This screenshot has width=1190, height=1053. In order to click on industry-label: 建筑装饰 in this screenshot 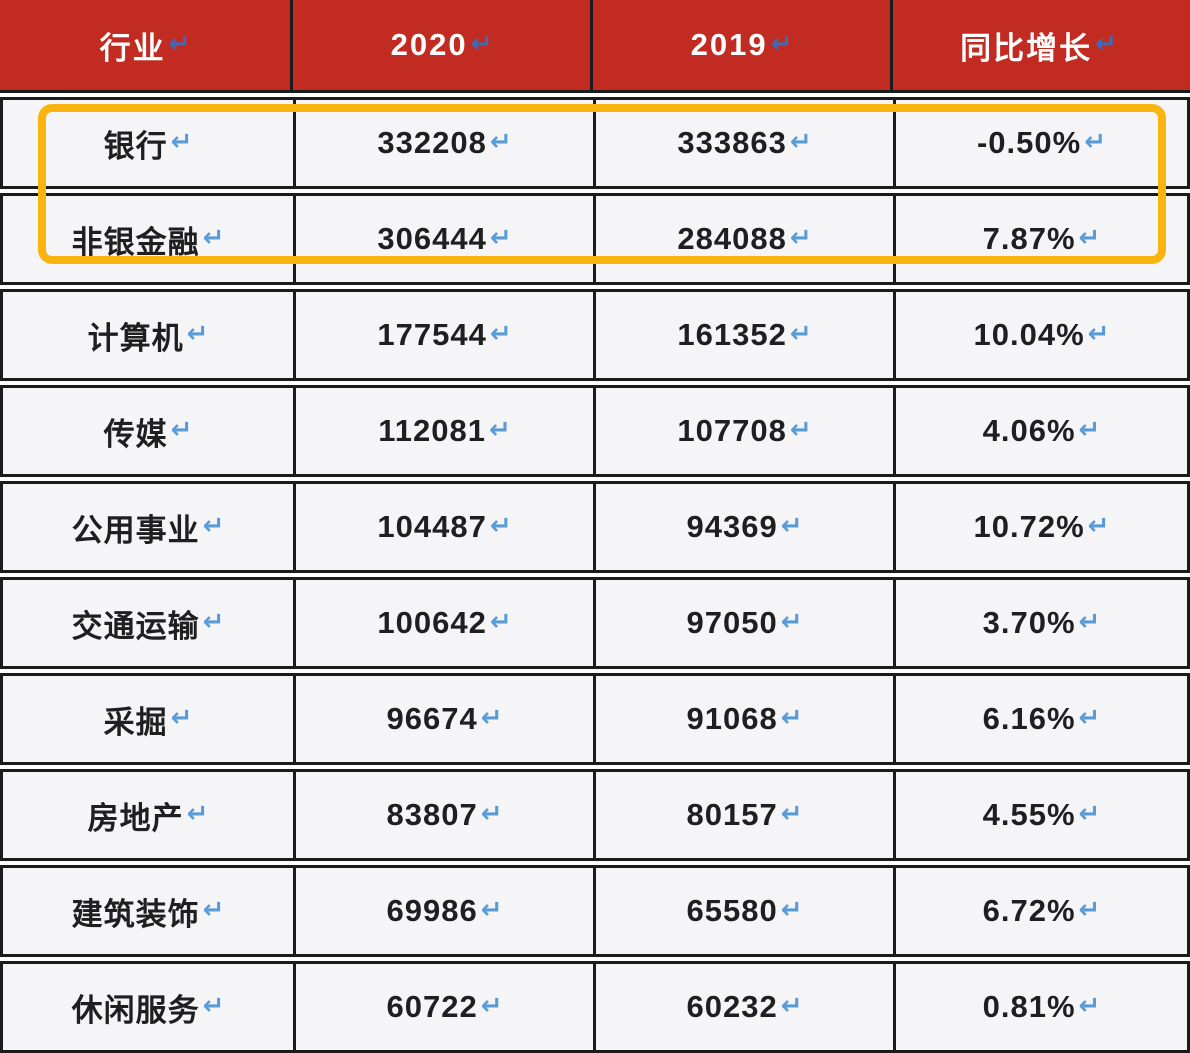, I will do `click(135, 914)`.